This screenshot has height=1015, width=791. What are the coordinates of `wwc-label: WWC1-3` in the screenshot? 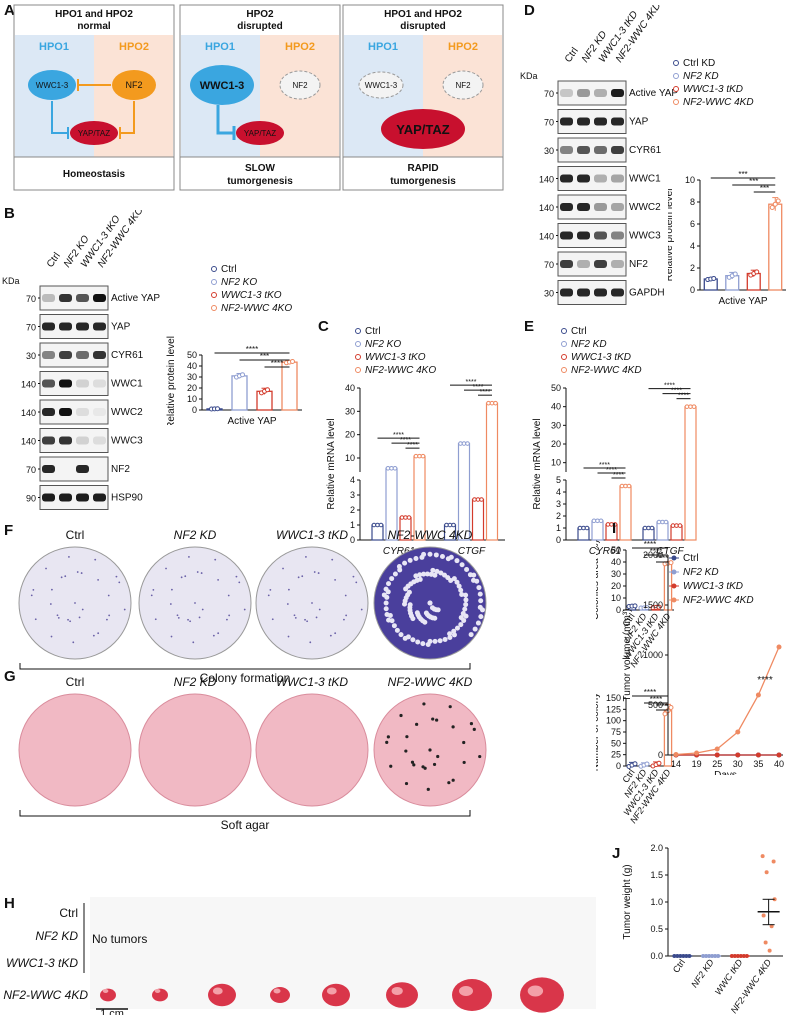 It's located at (381, 85).